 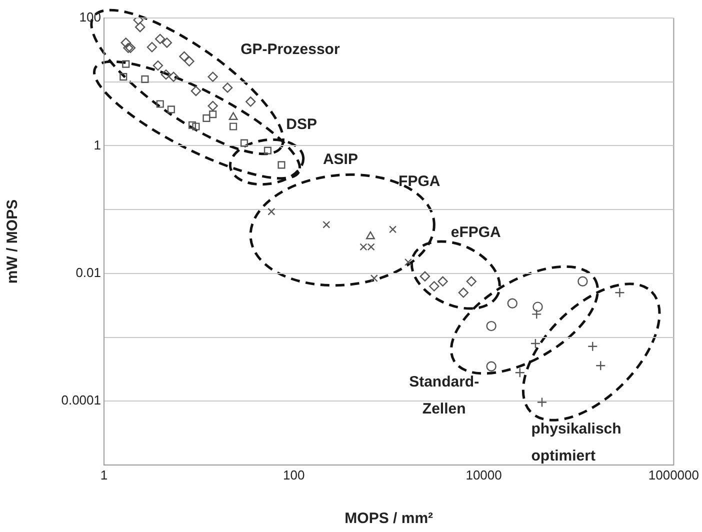 What do you see at coordinates (389, 519) in the screenshot?
I see `x-axis-title: MOPS / mm²` at bounding box center [389, 519].